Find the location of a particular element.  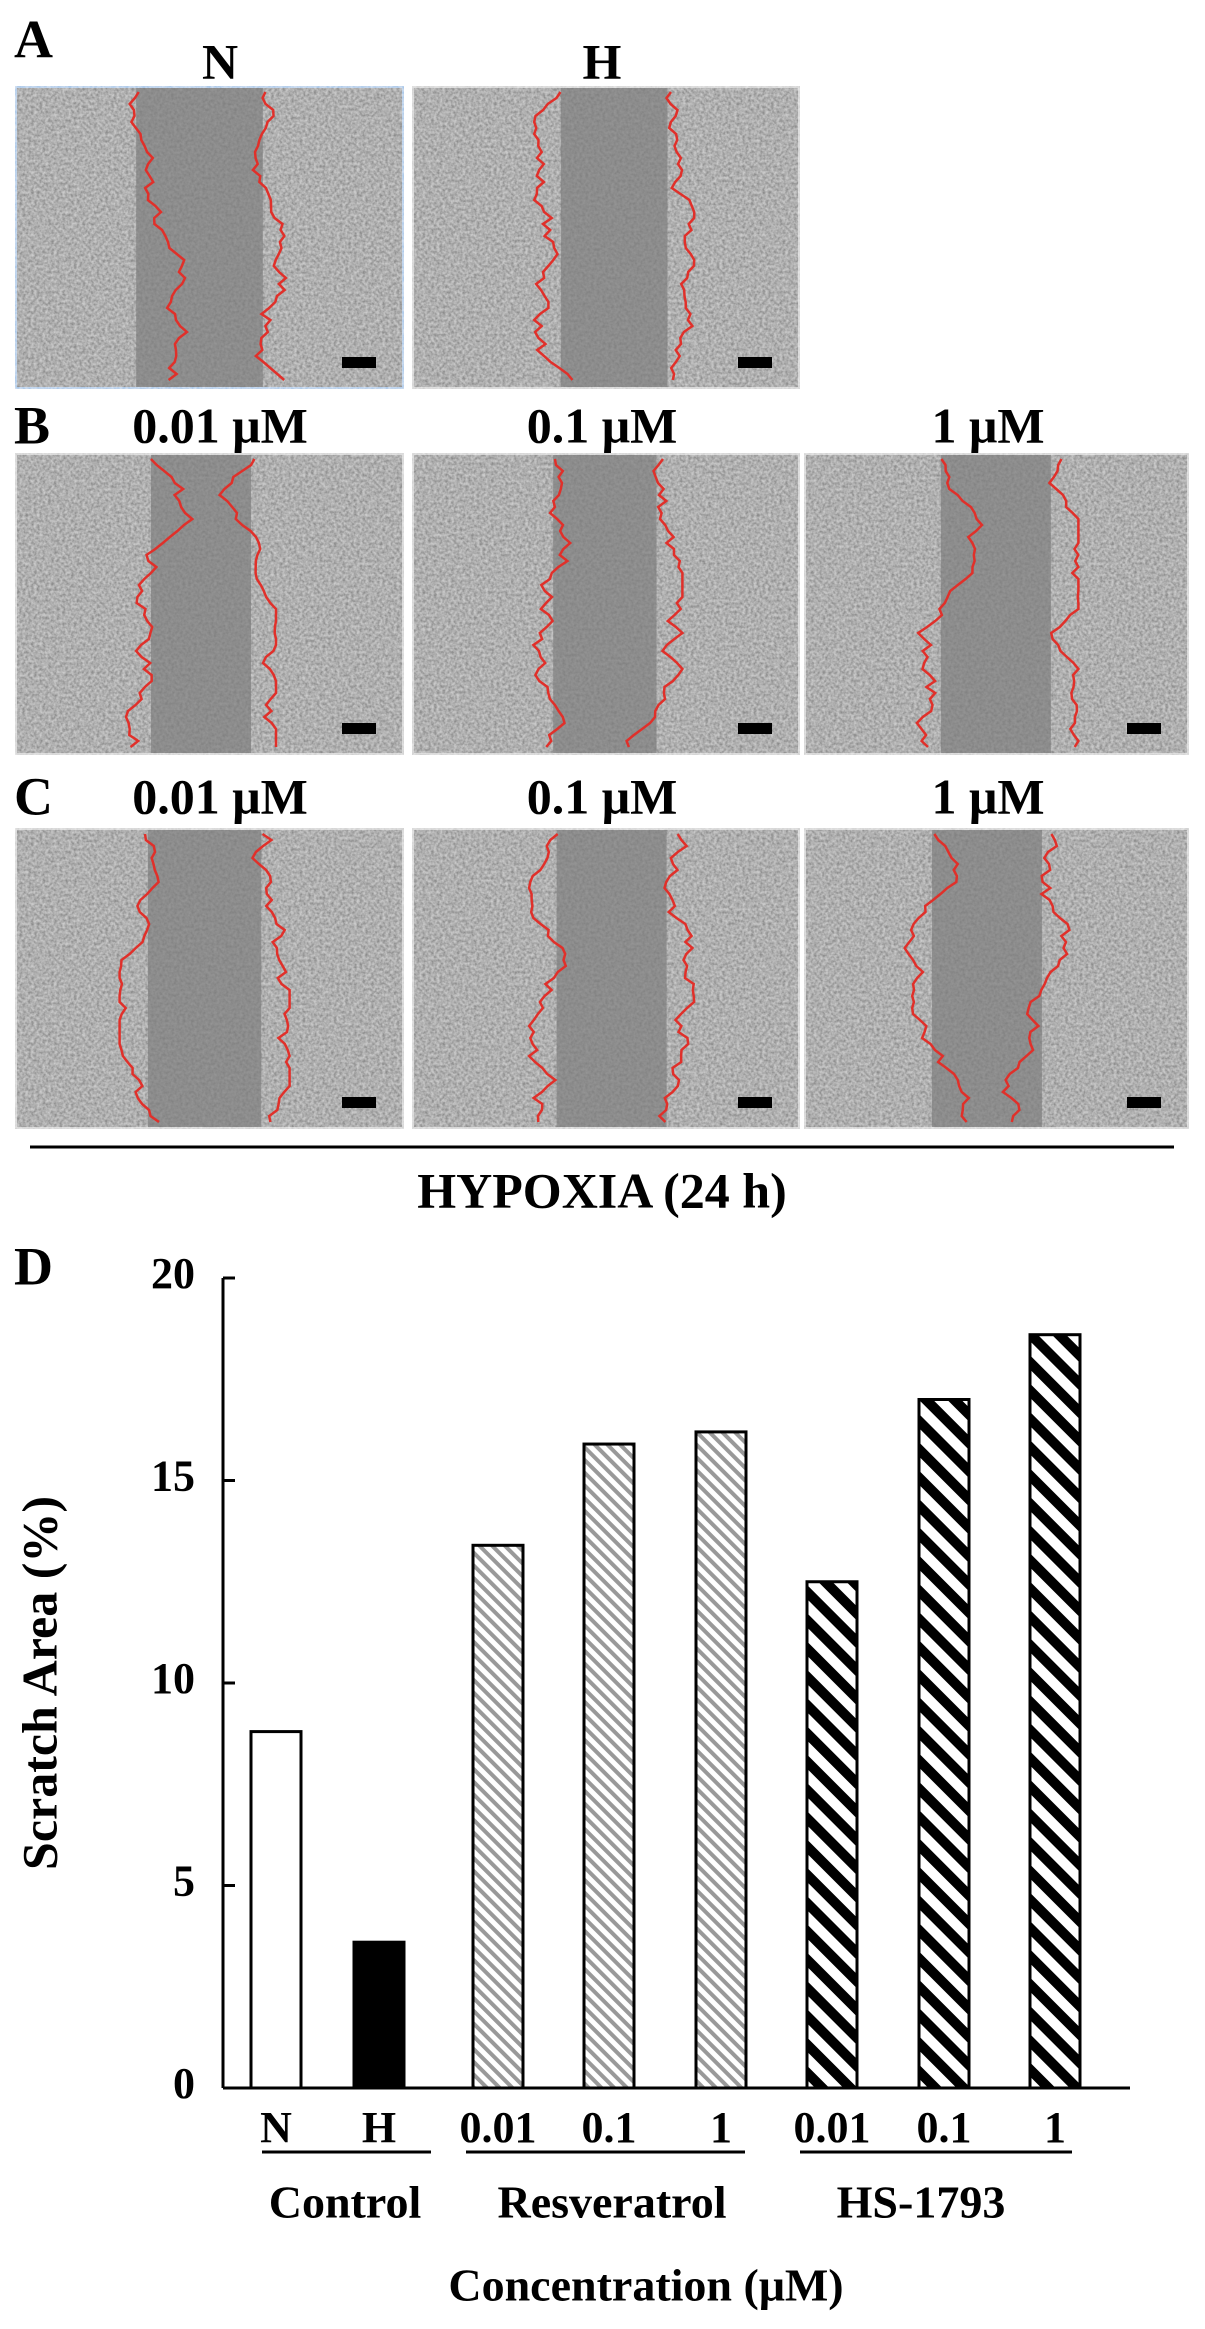

x-tick-label: N is located at coordinates (276, 2127).